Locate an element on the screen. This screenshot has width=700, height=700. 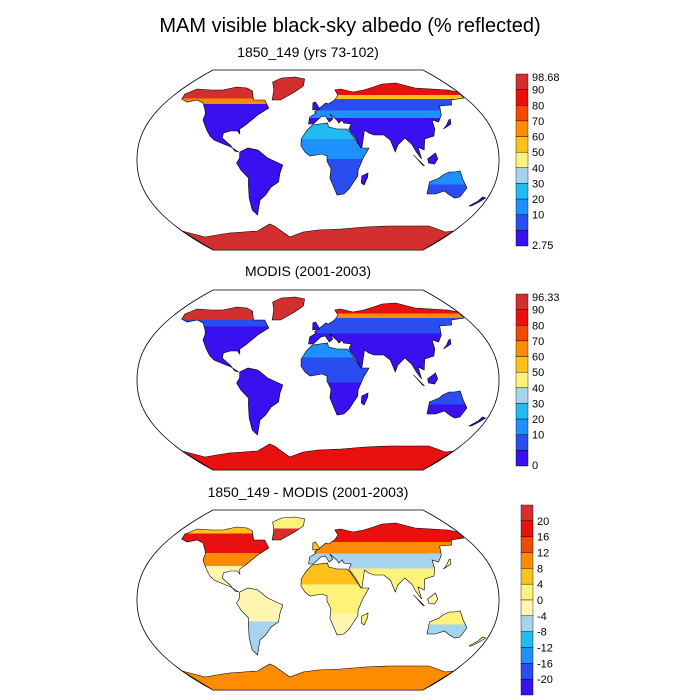
land-australia is located at coordinates (447, 624).